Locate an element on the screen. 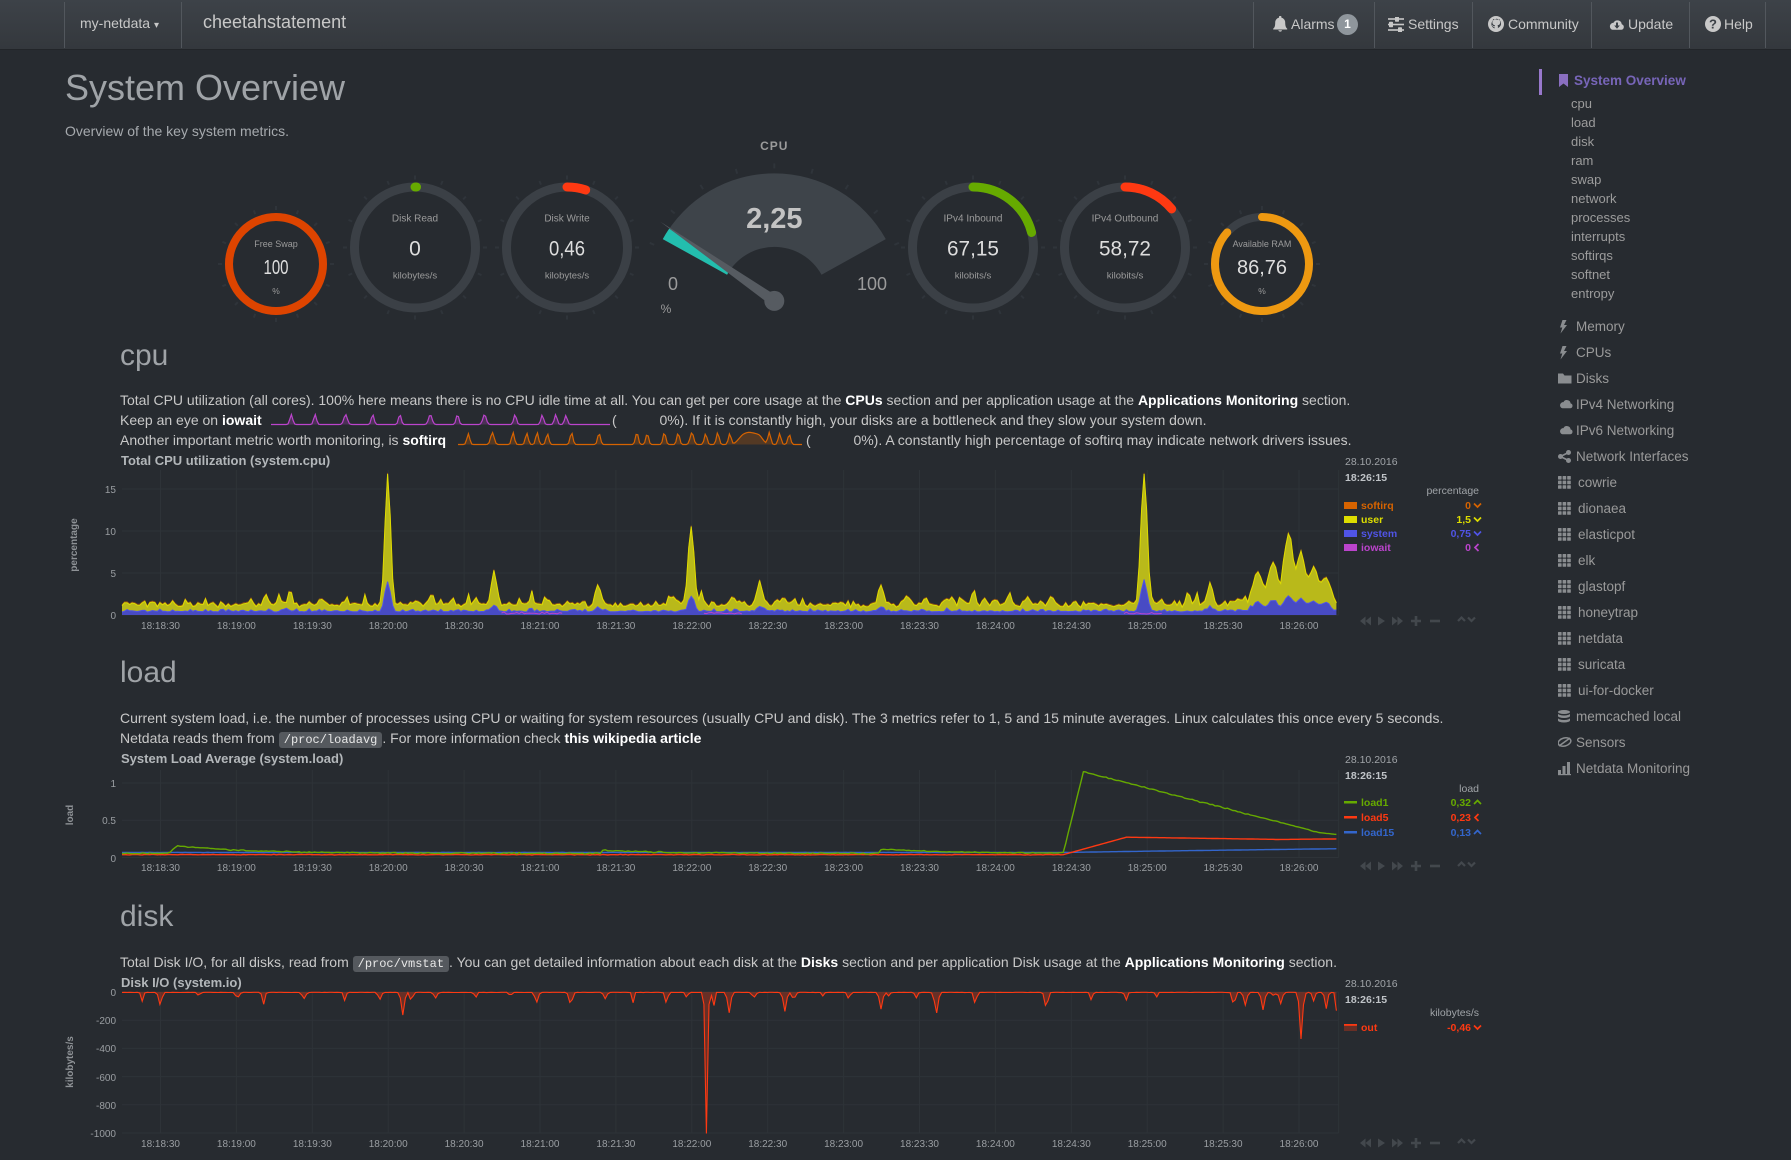 This screenshot has height=1160, width=1791. svg-text: 0,23 is located at coordinates (1461, 818).